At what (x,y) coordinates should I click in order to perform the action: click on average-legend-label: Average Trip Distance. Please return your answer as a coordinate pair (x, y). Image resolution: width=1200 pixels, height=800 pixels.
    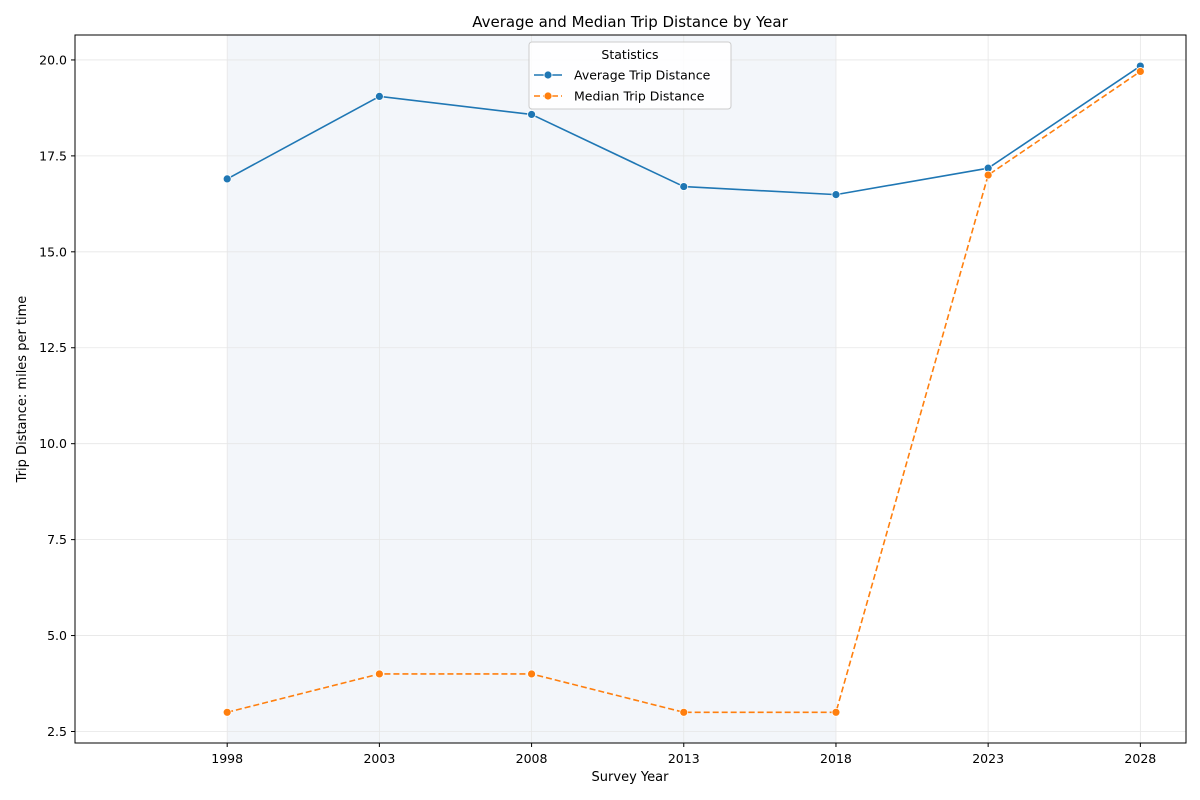
    Looking at the image, I should click on (642, 75).